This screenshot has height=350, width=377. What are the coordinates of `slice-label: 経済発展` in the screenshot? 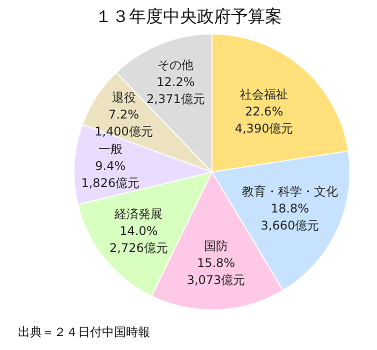 It's located at (138, 214).